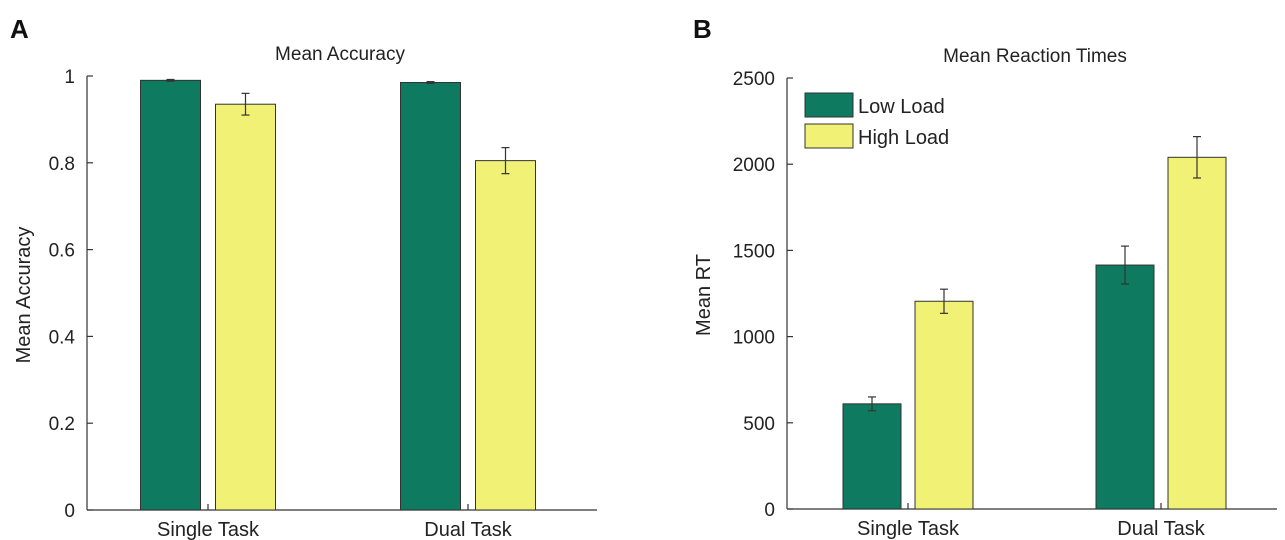 The width and height of the screenshot is (1285, 540). What do you see at coordinates (754, 338) in the screenshot?
I see `chart-b-y-tick-label: 1000` at bounding box center [754, 338].